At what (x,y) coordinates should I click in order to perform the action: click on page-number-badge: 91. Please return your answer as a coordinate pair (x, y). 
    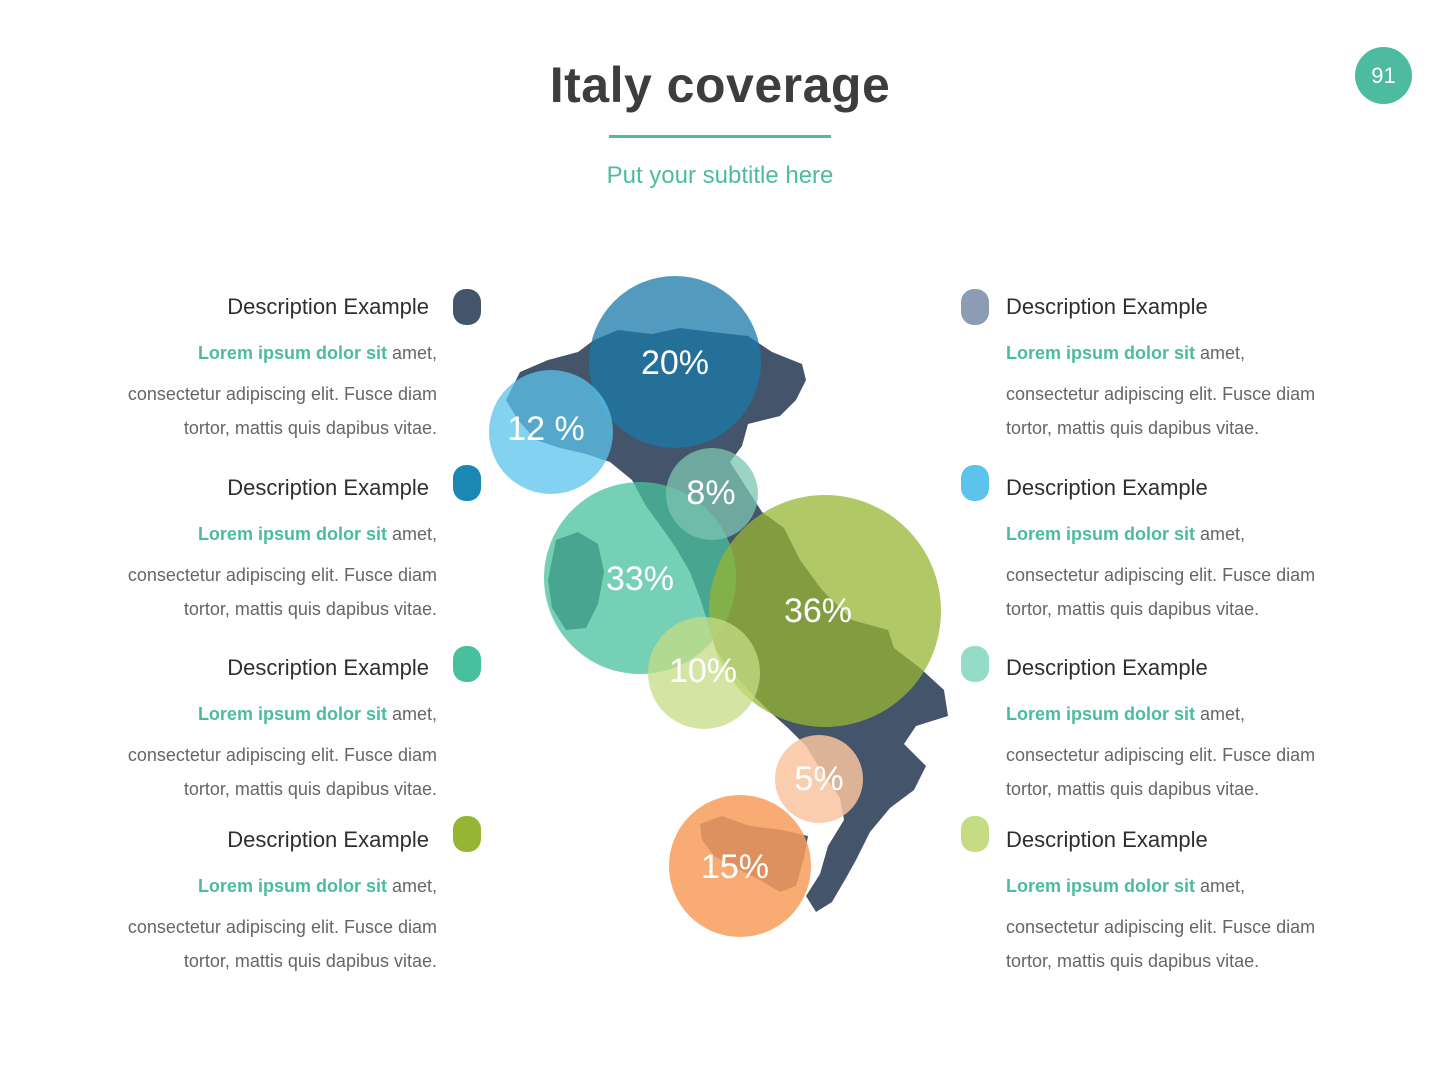
    Looking at the image, I should click on (1383, 75).